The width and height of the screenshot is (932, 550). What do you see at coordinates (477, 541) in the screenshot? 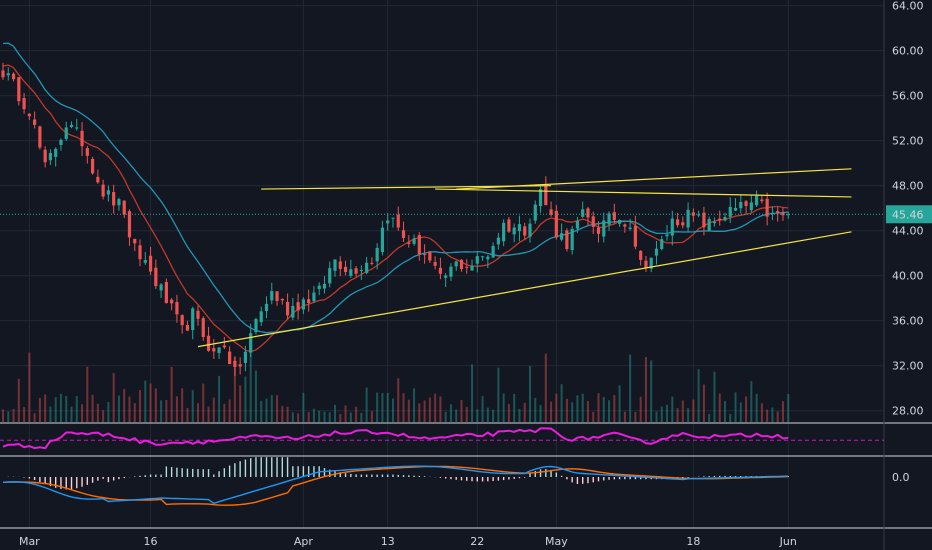
I see `time-tick-label: 22` at bounding box center [477, 541].